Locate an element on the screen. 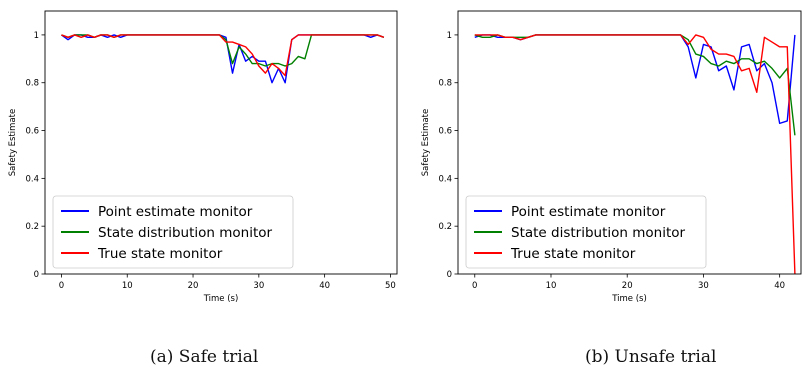 The image size is (808, 375). caption-a: (a) Safe trial is located at coordinates (204, 357).